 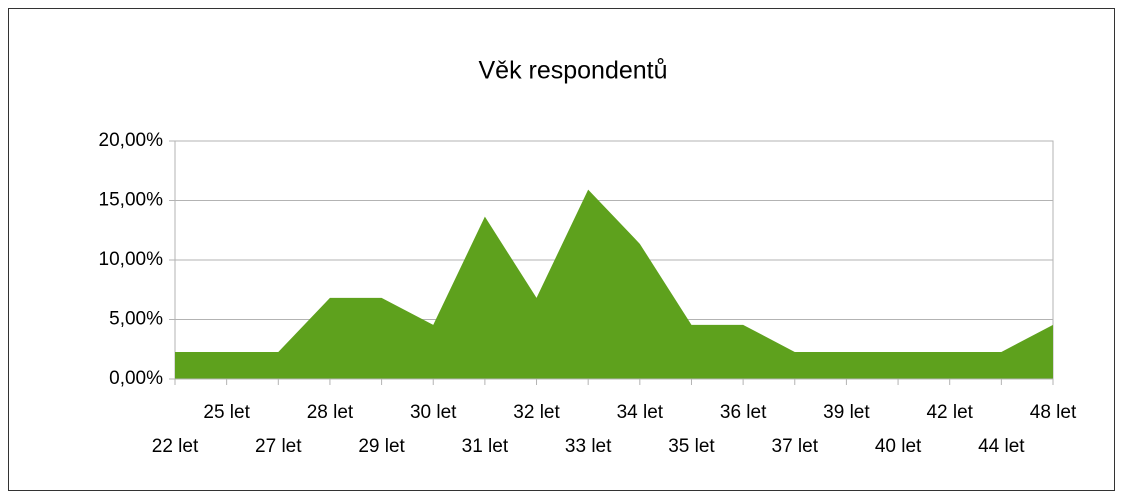 I want to click on x-tick-label: 31 let, so click(x=485, y=446).